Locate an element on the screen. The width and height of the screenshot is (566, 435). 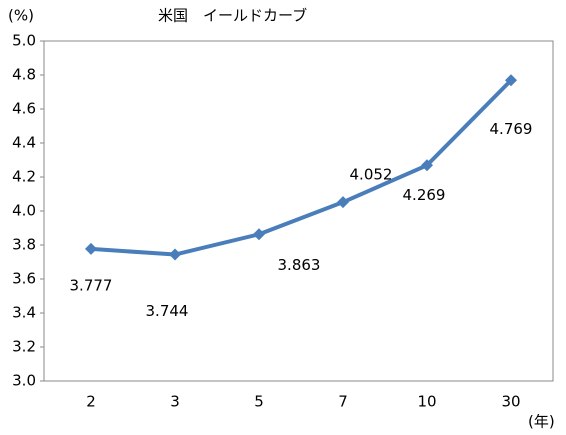
data-label: 3.744 is located at coordinates (167, 311).